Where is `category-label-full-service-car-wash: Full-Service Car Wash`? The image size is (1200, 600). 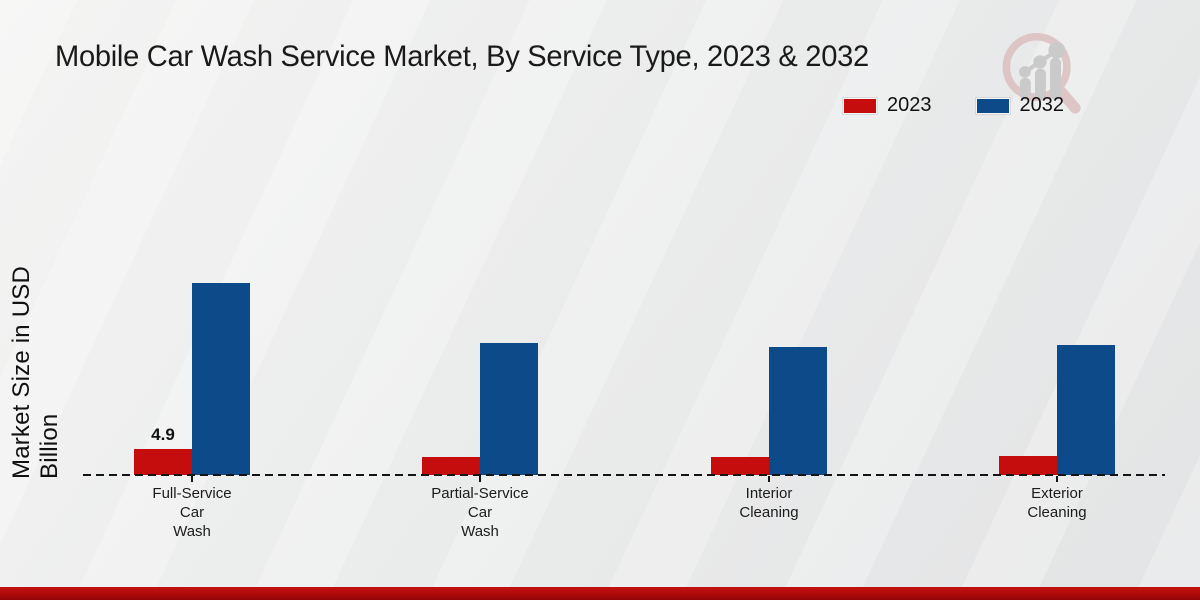
category-label-full-service-car-wash: Full-Service Car Wash is located at coordinates (192, 512).